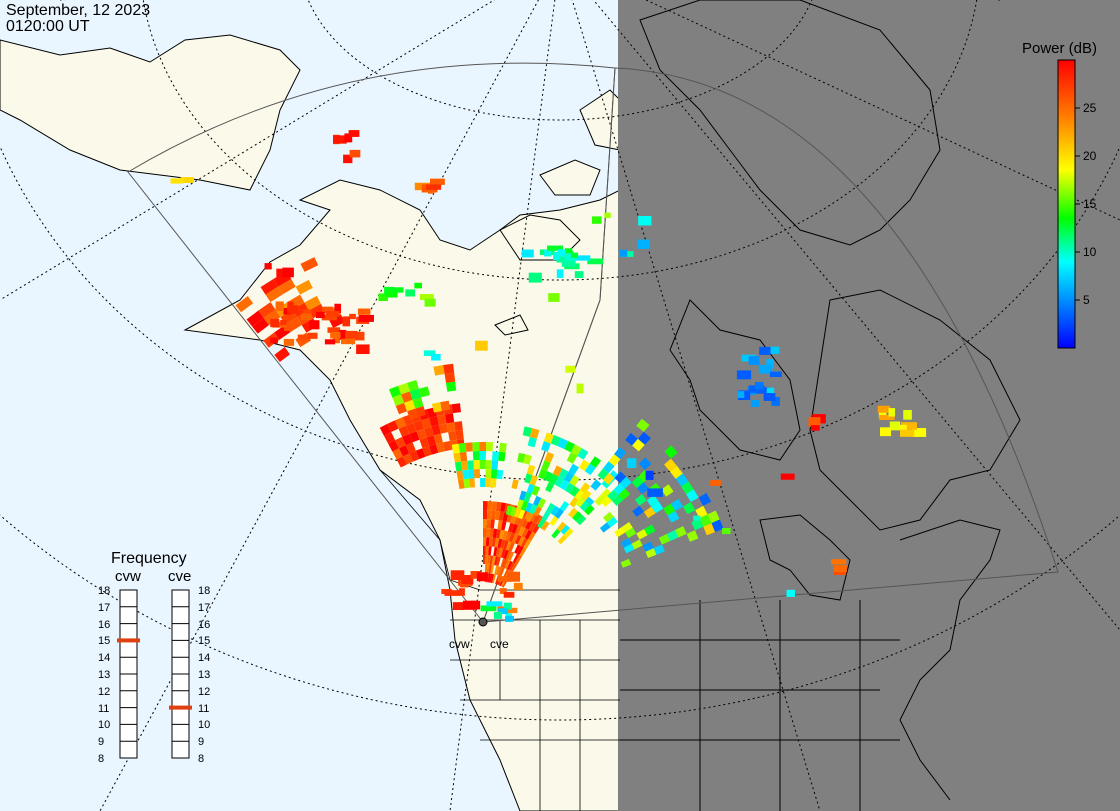  Describe the element at coordinates (499, 644) in the screenshot. I see `radar-label-cve: cve` at that location.